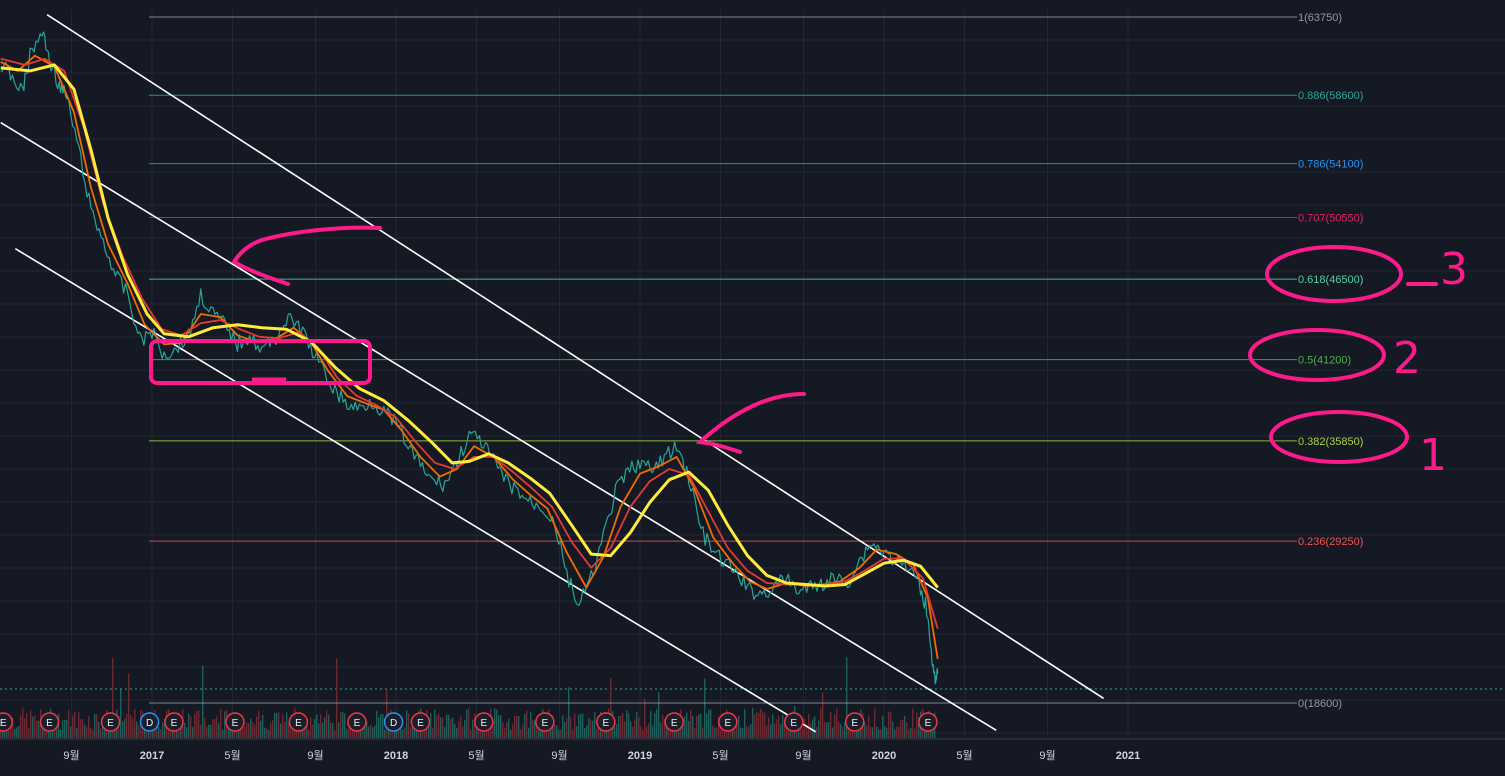 This screenshot has height=776, width=1505. Describe the element at coordinates (235, 722) in the screenshot. I see `event-marker-E-5: E` at that location.